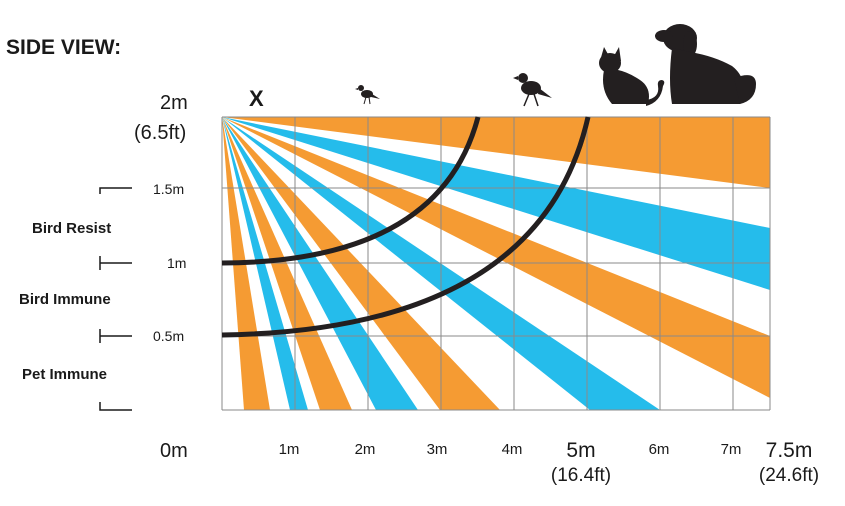 The width and height of the screenshot is (845, 506). I want to click on zone-brackets, so click(115, 299).